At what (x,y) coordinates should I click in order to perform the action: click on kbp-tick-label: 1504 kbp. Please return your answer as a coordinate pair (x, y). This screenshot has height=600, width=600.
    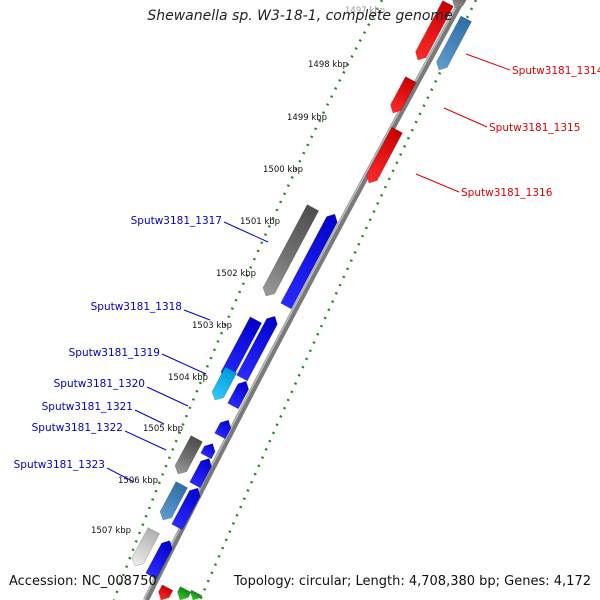
    Looking at the image, I should click on (188, 378).